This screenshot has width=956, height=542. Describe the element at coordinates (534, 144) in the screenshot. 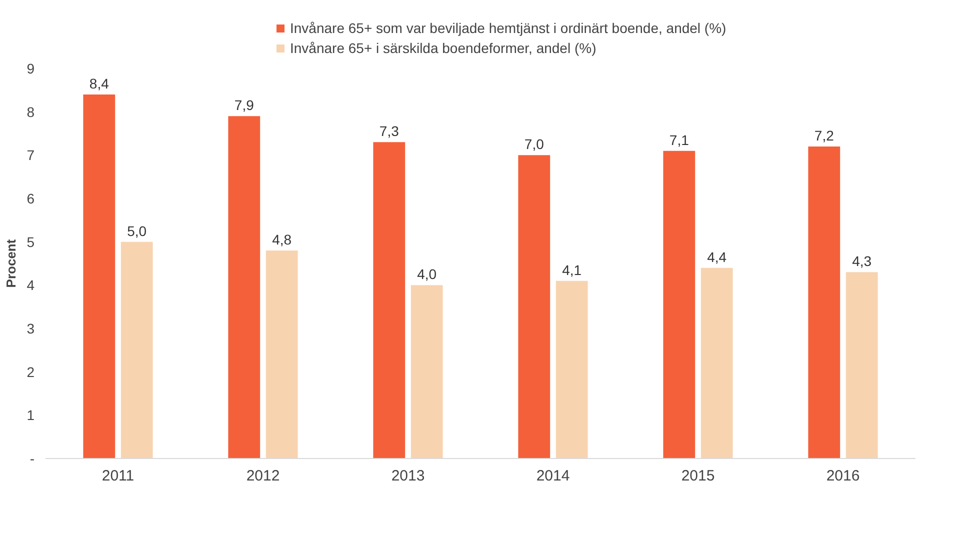

I see `data-label: 7,0` at that location.